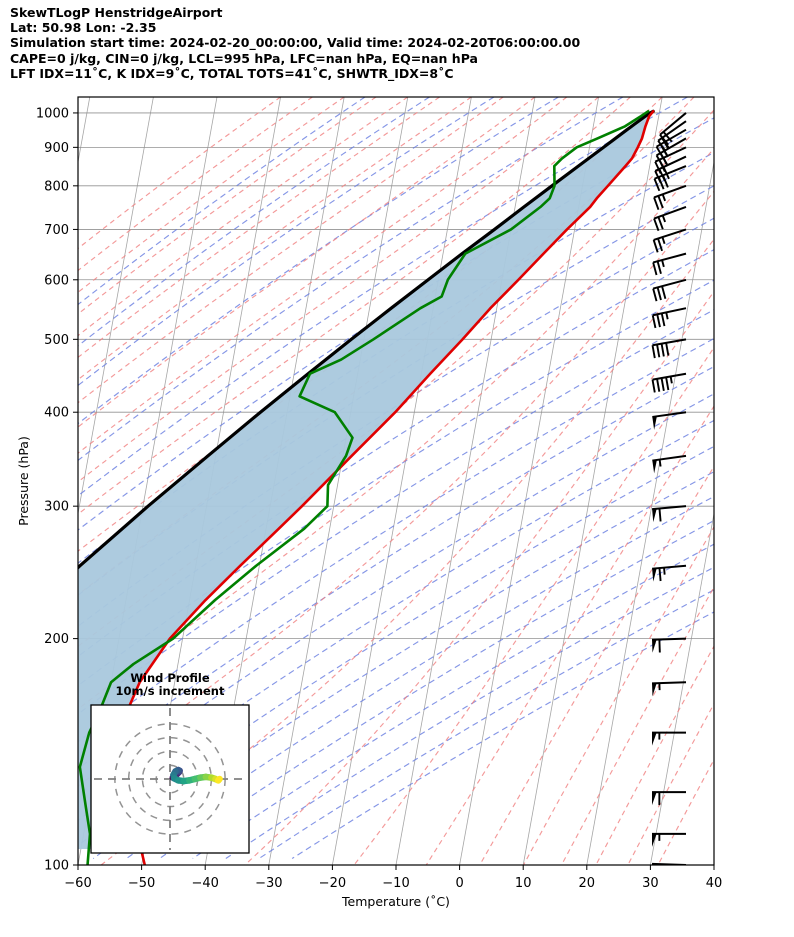 The image size is (794, 937). What do you see at coordinates (204, 883) in the screenshot?
I see `x-tick-label: −40` at bounding box center [204, 883].